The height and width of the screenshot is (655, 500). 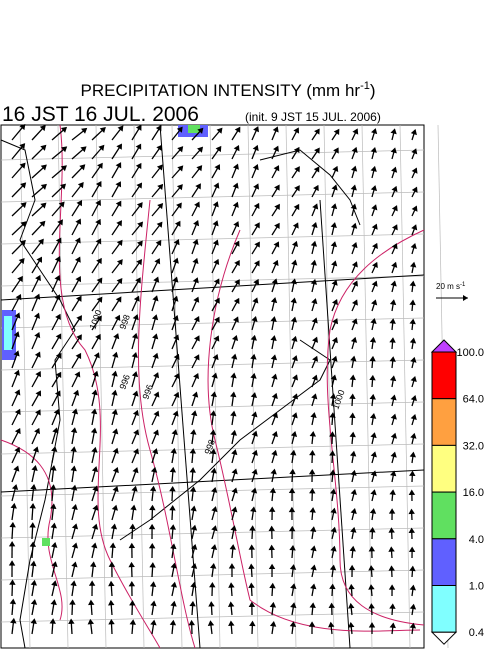 I want to click on init-time: (init. 9 JST 15 JUL. 2006), so click(x=313, y=117).